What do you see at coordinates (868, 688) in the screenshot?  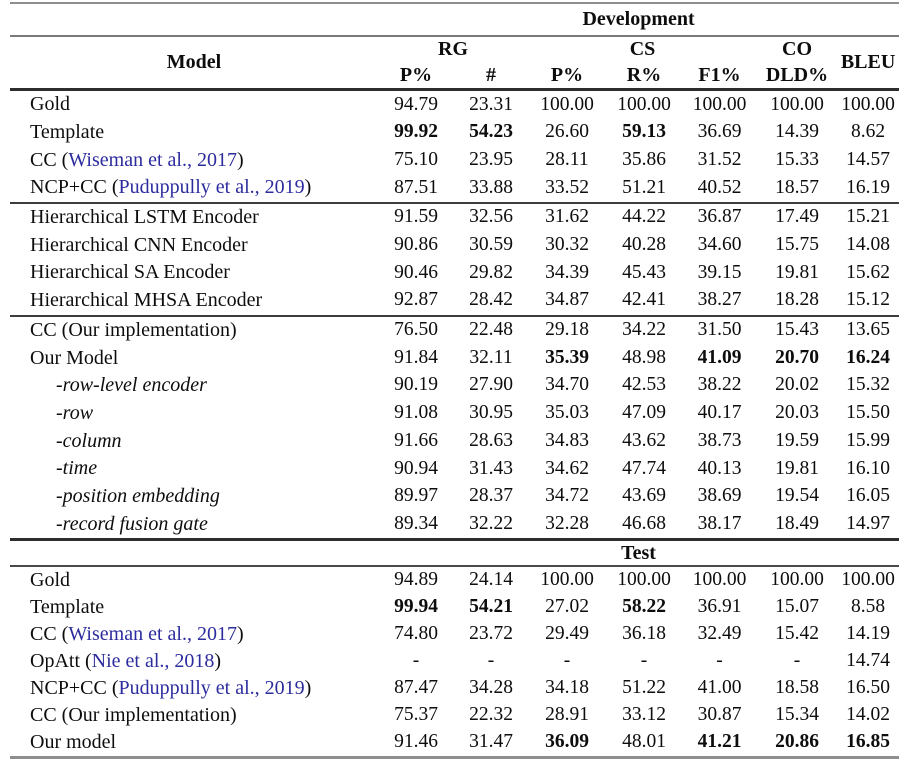 I see `metric-value: 16.50` at bounding box center [868, 688].